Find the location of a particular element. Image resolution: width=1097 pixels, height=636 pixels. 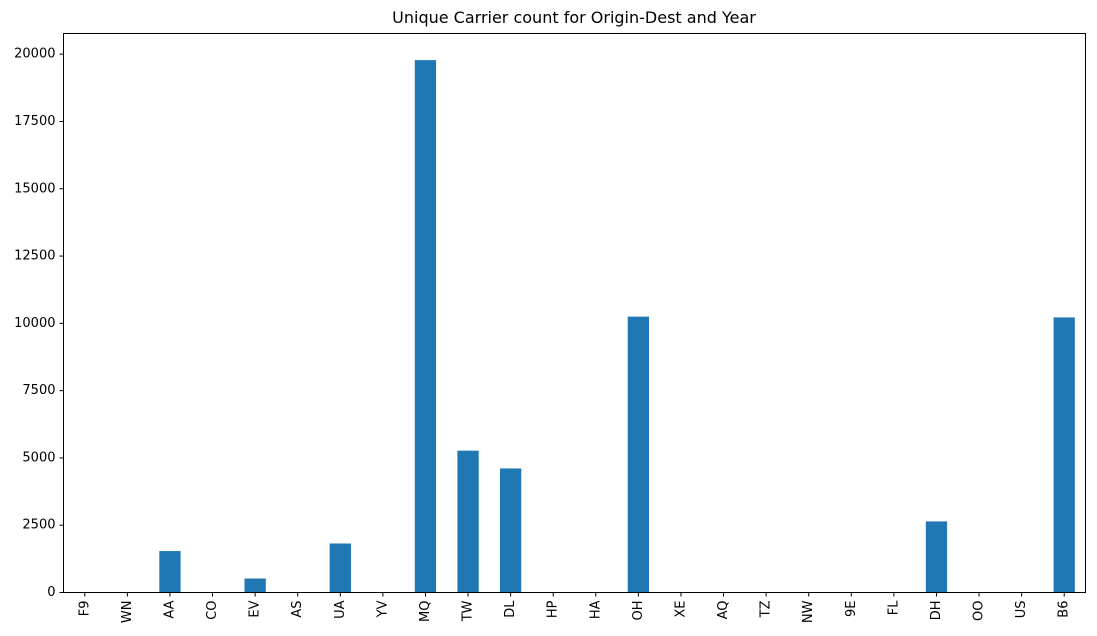

y-tick-label: 15000 is located at coordinates (34, 188).